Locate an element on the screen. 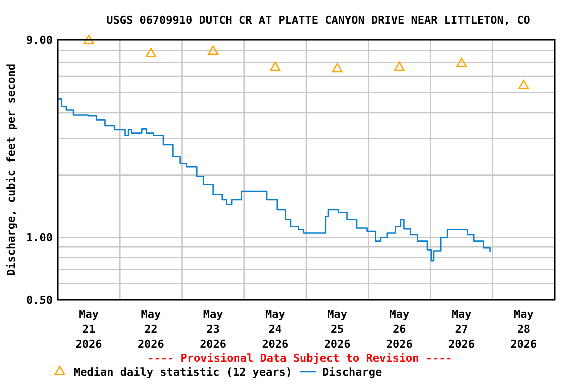  text: ---- Provisional Data Subject to Revision ---- is located at coordinates (300, 358).